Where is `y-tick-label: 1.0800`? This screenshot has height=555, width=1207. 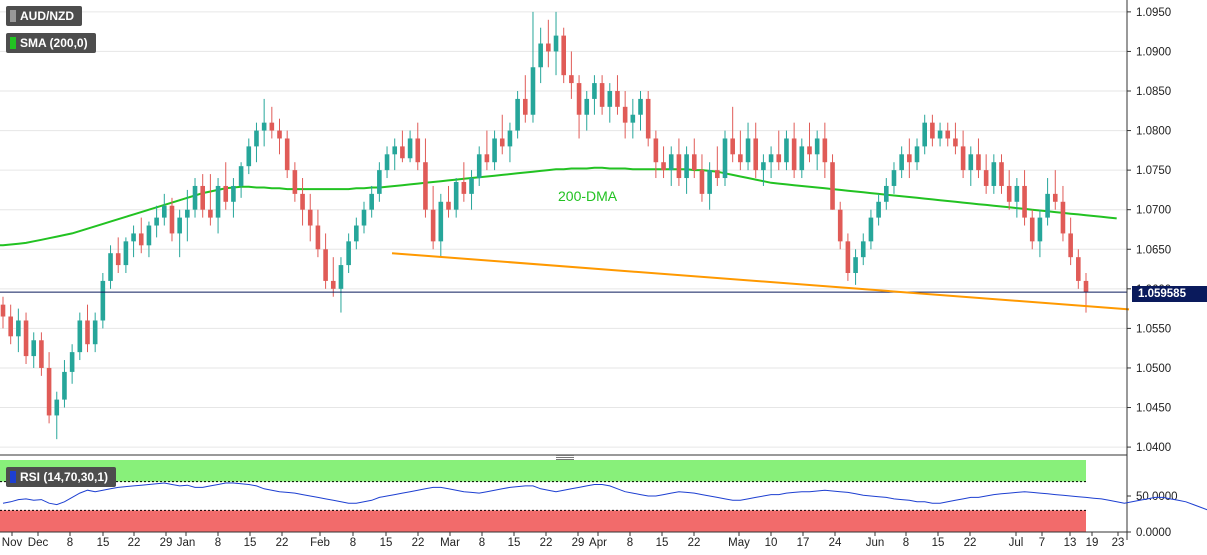
y-tick-label: 1.0800 is located at coordinates (1153, 132).